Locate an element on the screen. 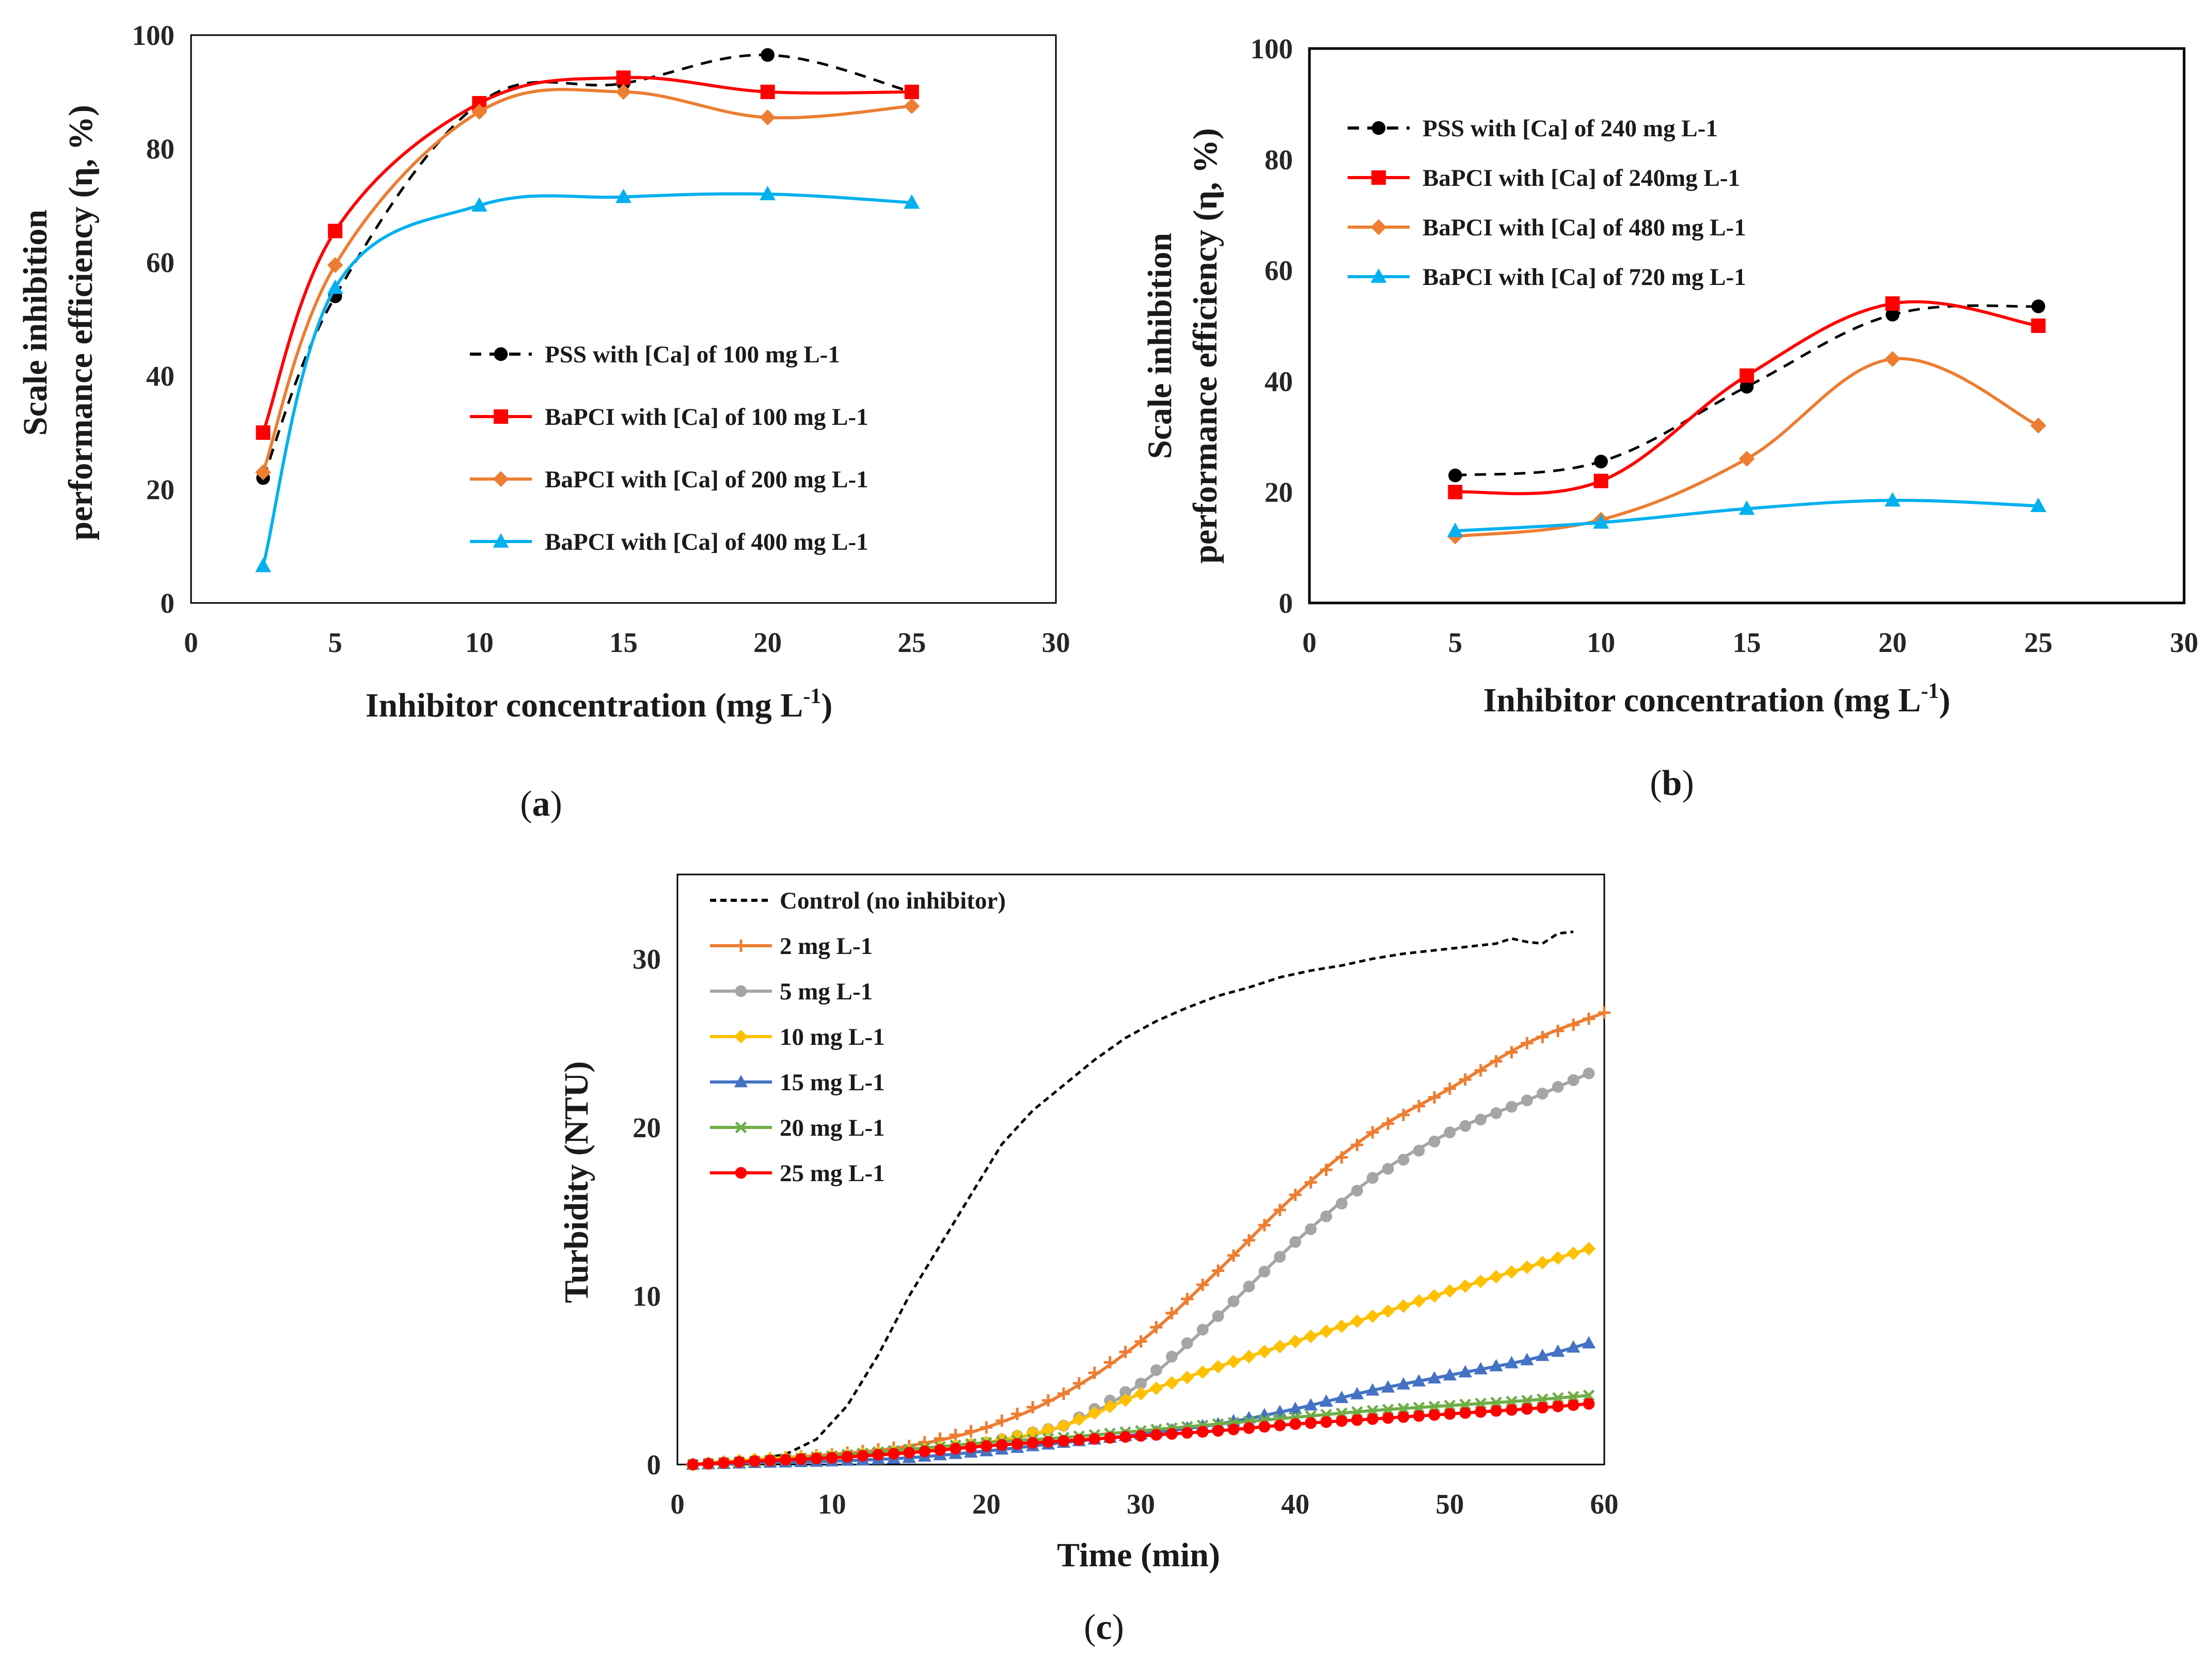 Image resolution: width=2212 pixels, height=1655 pixels. caption-a: (a) is located at coordinates (541, 804).